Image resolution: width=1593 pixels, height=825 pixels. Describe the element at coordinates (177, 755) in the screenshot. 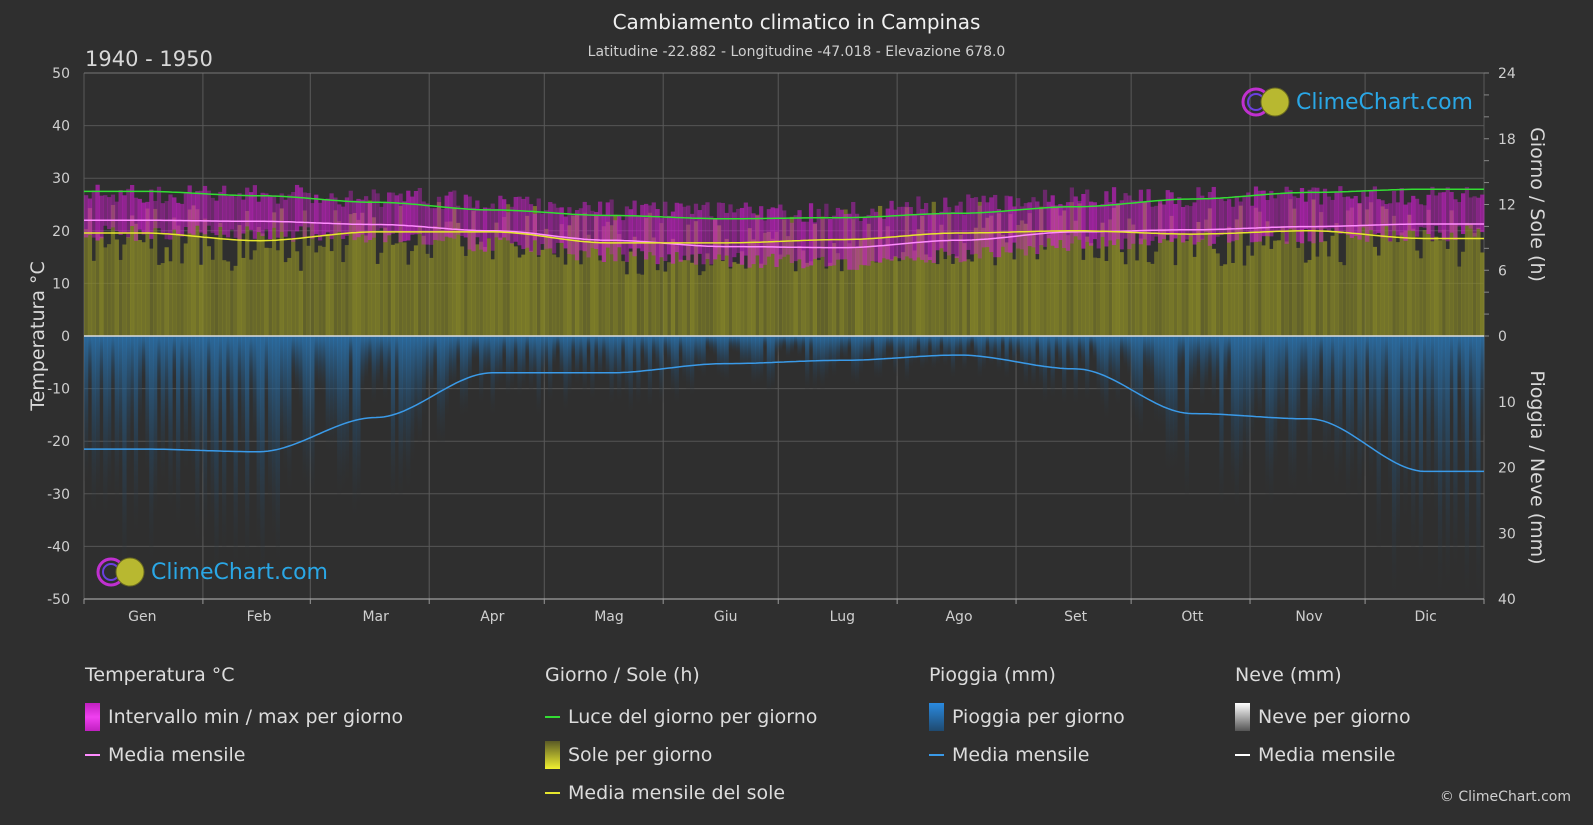

I see `legend-item-label: Media mensile` at that location.